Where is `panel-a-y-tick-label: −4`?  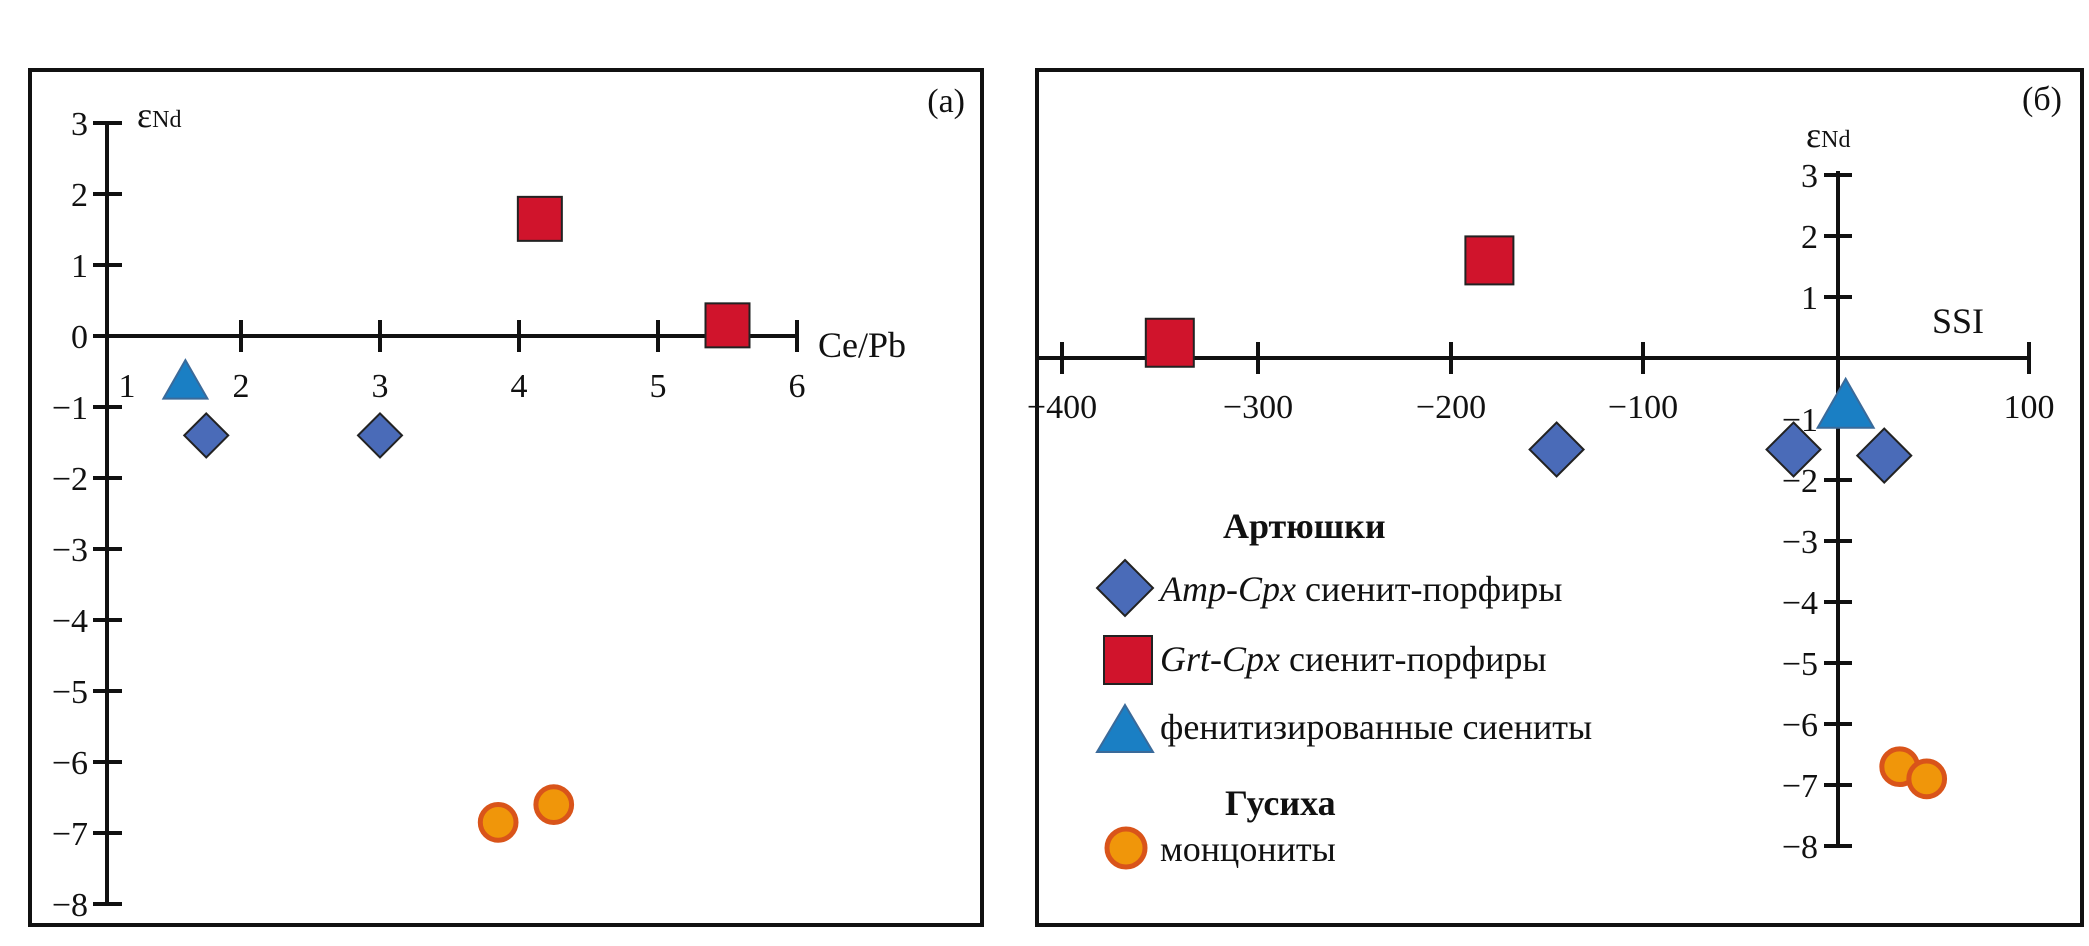 panel-a-y-tick-label: −4 is located at coordinates (70, 621).